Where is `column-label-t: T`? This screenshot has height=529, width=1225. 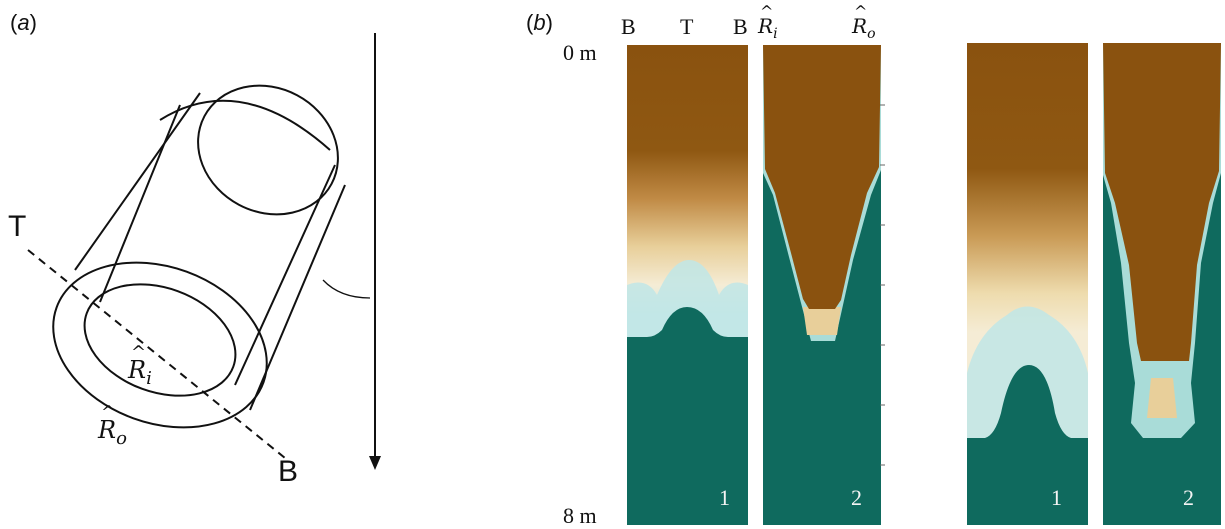 column-label-t: T is located at coordinates (687, 26).